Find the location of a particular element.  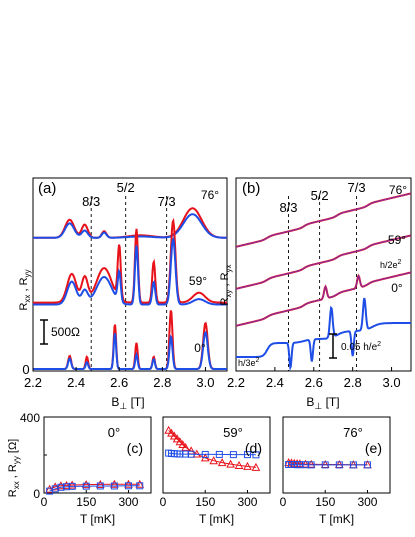

panel-b-label: (b) is located at coordinates (251, 188).